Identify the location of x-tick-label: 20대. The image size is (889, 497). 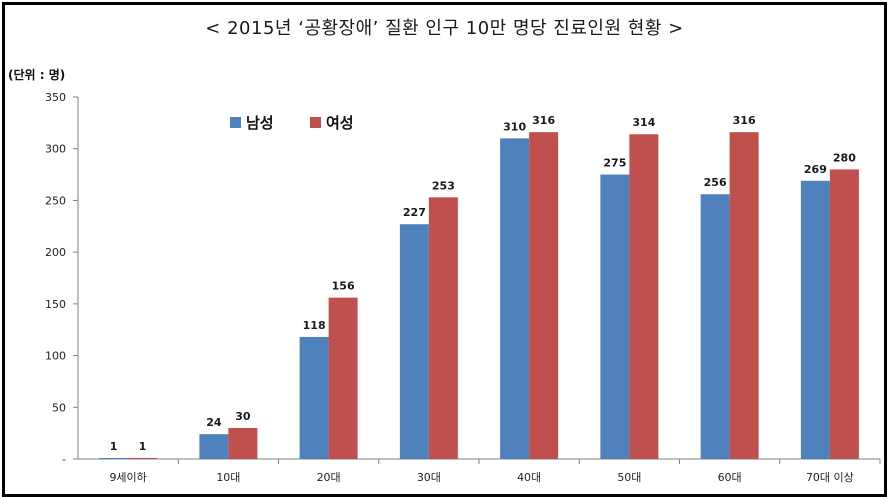
(329, 477).